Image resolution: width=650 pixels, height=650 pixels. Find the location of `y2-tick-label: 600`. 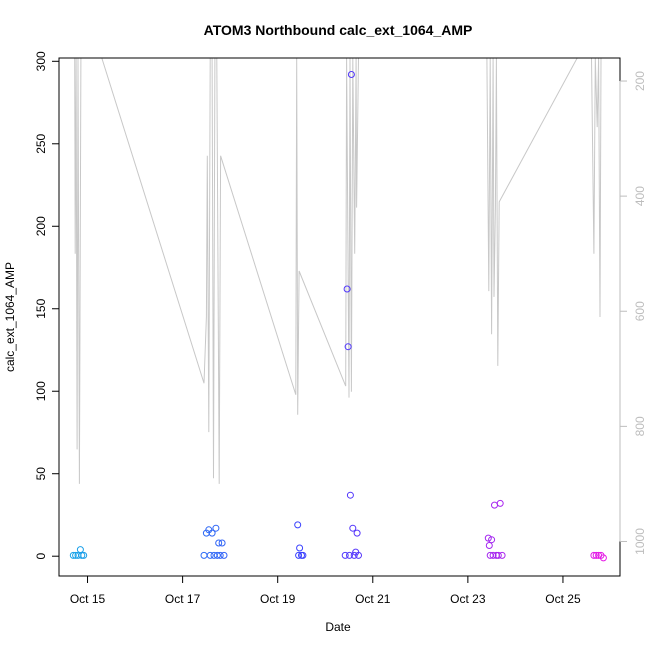

y2-tick-label: 600 is located at coordinates (640, 311).